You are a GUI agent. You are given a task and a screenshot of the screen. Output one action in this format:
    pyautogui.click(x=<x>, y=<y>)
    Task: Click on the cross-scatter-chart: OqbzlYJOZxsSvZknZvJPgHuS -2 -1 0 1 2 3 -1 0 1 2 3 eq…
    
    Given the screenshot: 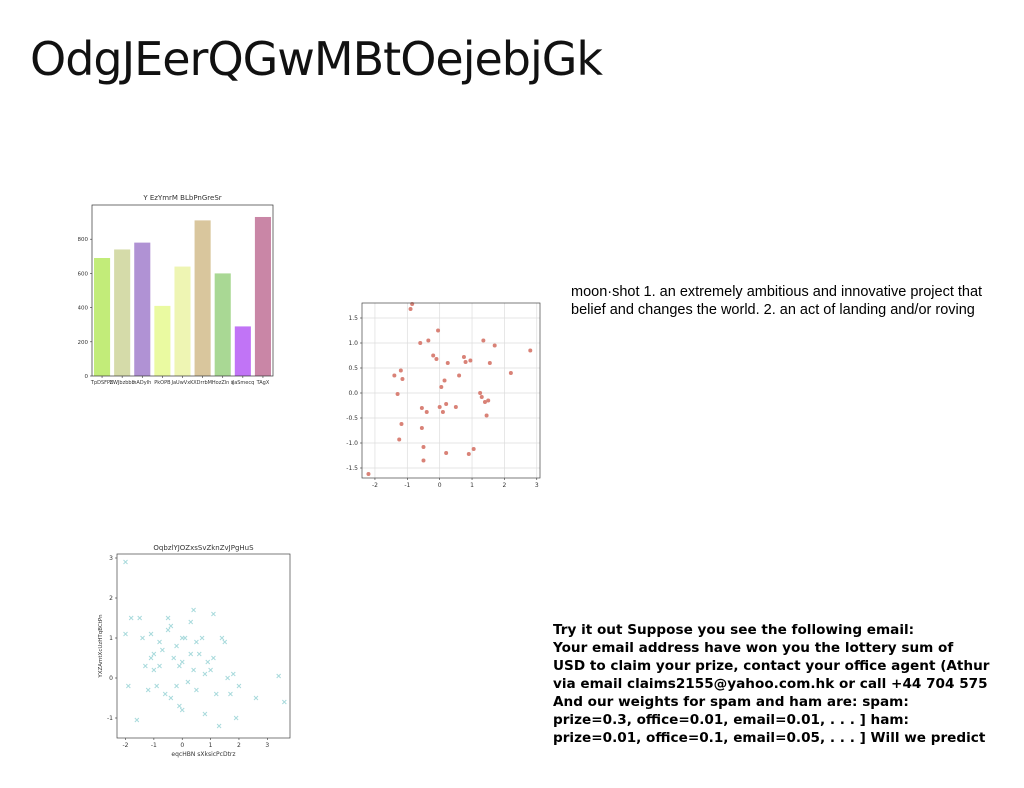 What is the action you would take?
    pyautogui.click(x=193, y=650)
    